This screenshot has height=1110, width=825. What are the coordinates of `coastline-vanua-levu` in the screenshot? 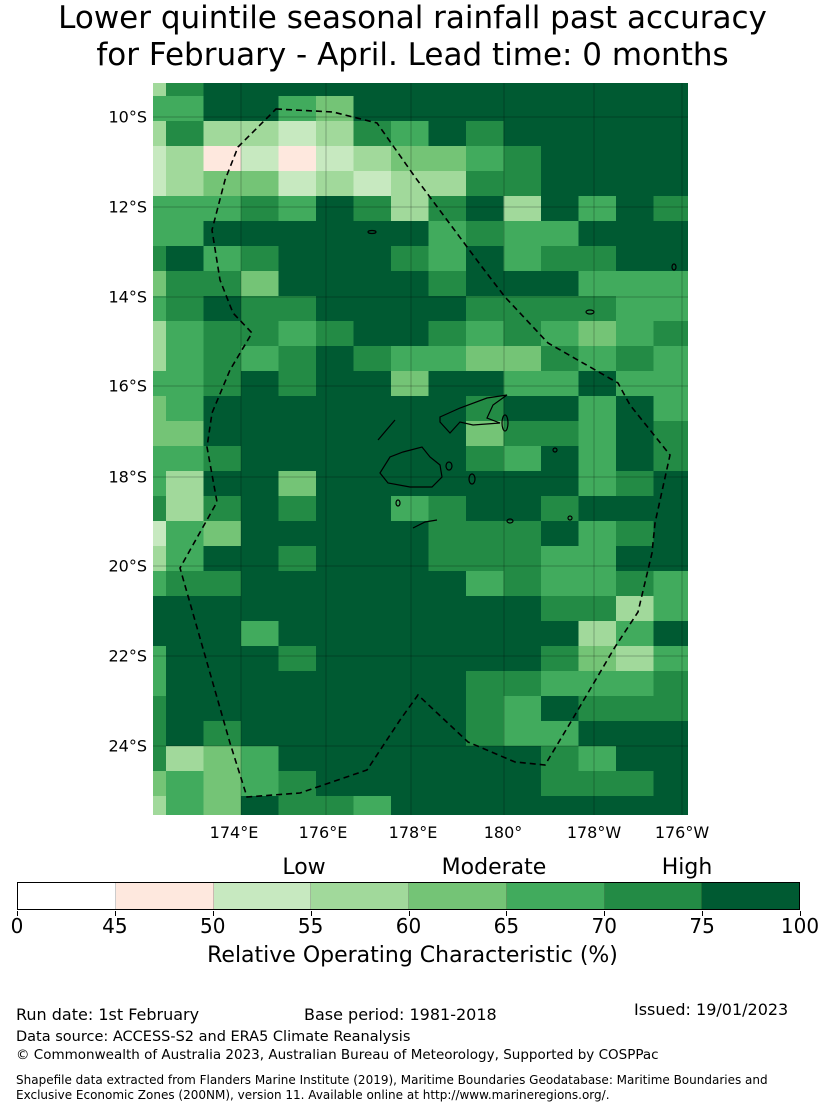 It's located at (473, 414).